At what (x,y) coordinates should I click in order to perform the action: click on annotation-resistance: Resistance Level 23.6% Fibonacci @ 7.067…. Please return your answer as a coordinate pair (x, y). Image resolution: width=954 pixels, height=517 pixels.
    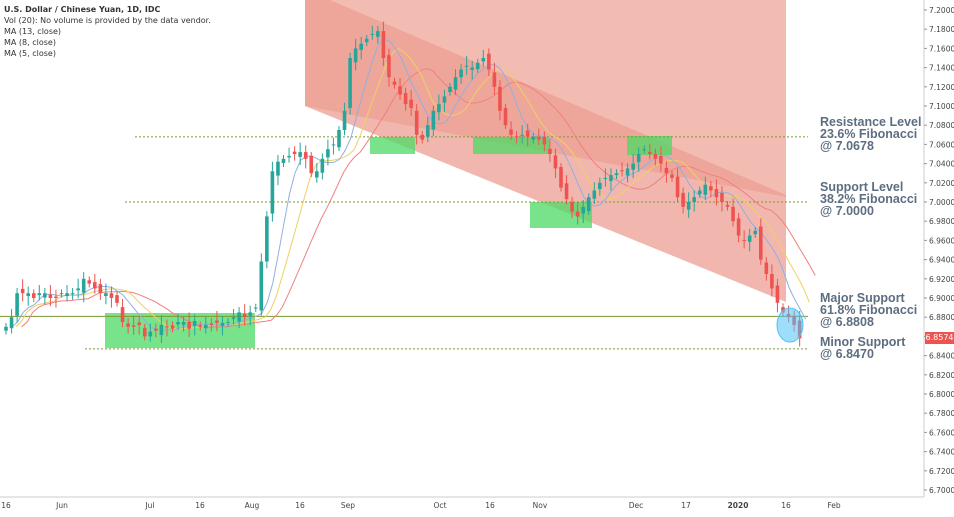
    Looking at the image, I should click on (870, 134).